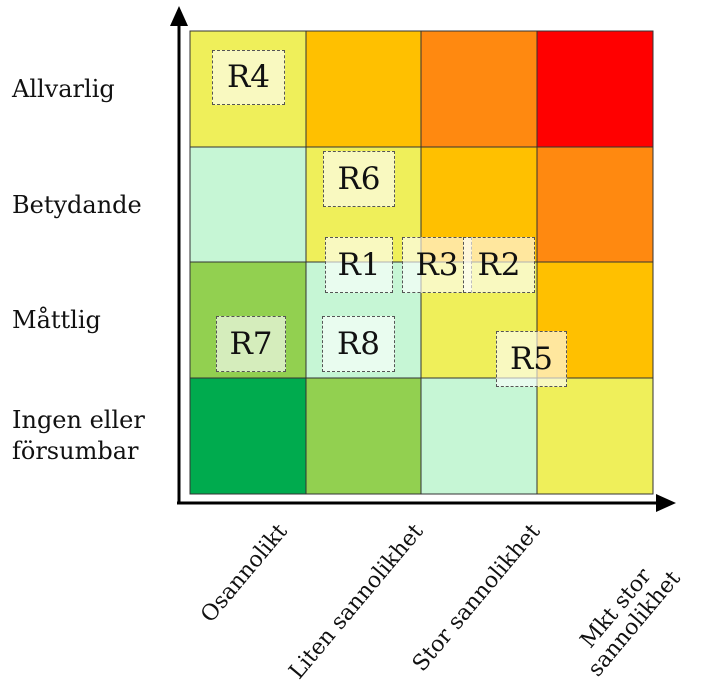 The width and height of the screenshot is (726, 697). What do you see at coordinates (78, 435) in the screenshot?
I see `y-label-negligible: Ingen eller försumbar` at bounding box center [78, 435].